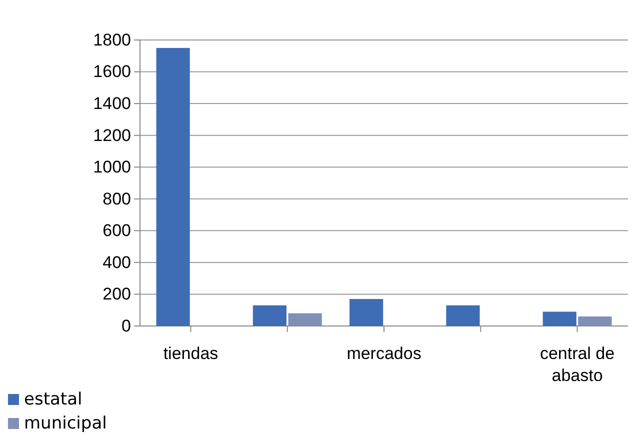 This screenshot has width=643, height=444. What do you see at coordinates (112, 72) in the screenshot?
I see `y-tick-label: 1600` at bounding box center [112, 72].